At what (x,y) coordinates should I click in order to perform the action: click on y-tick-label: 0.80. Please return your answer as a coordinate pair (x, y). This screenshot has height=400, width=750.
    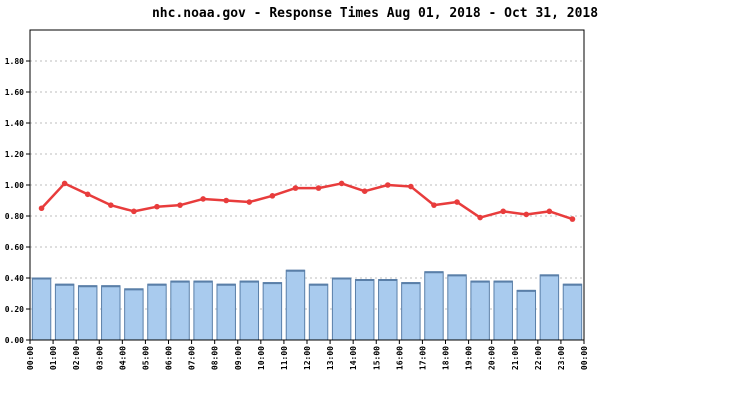
    Looking at the image, I should click on (14, 216).